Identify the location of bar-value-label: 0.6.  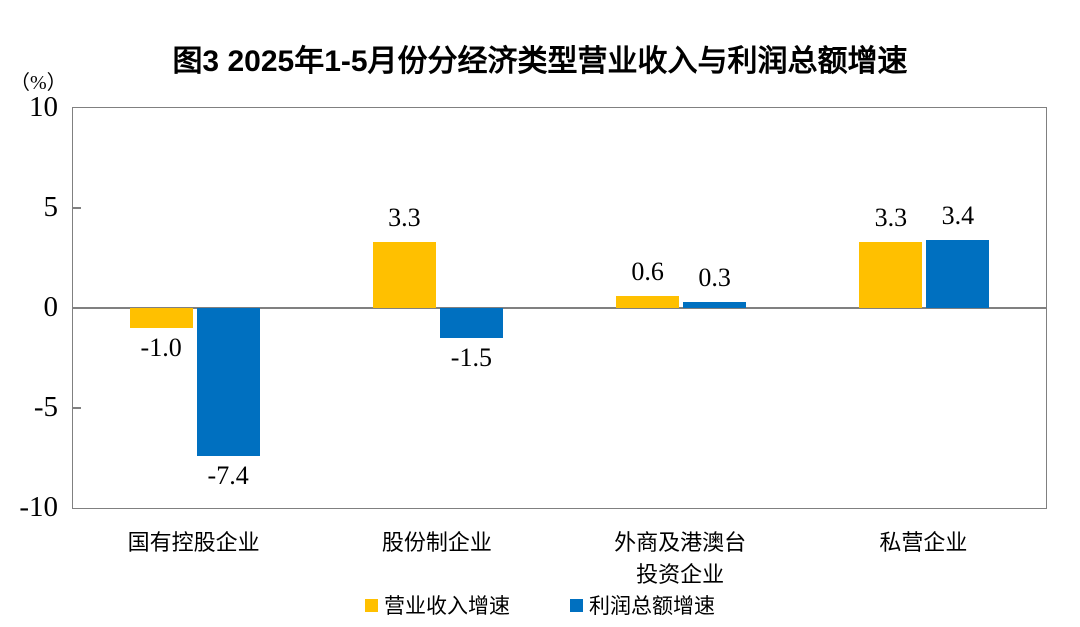
(647, 271).